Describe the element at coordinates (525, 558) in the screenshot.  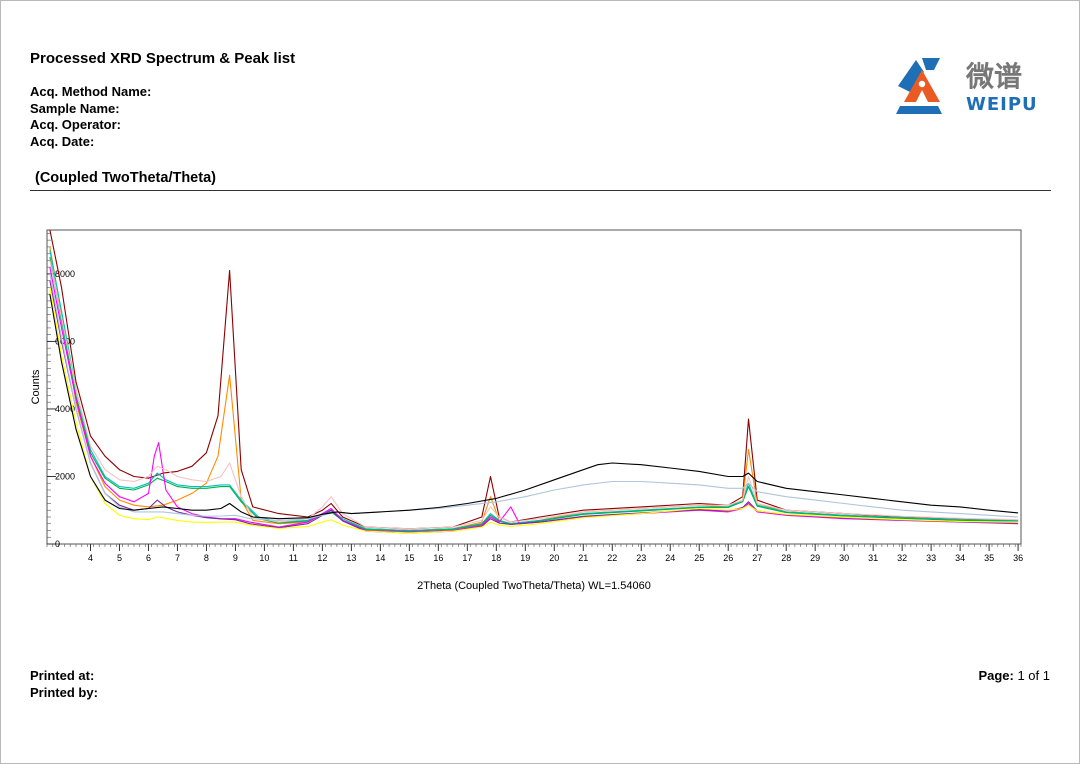
I see `x-tick-label: 19` at that location.